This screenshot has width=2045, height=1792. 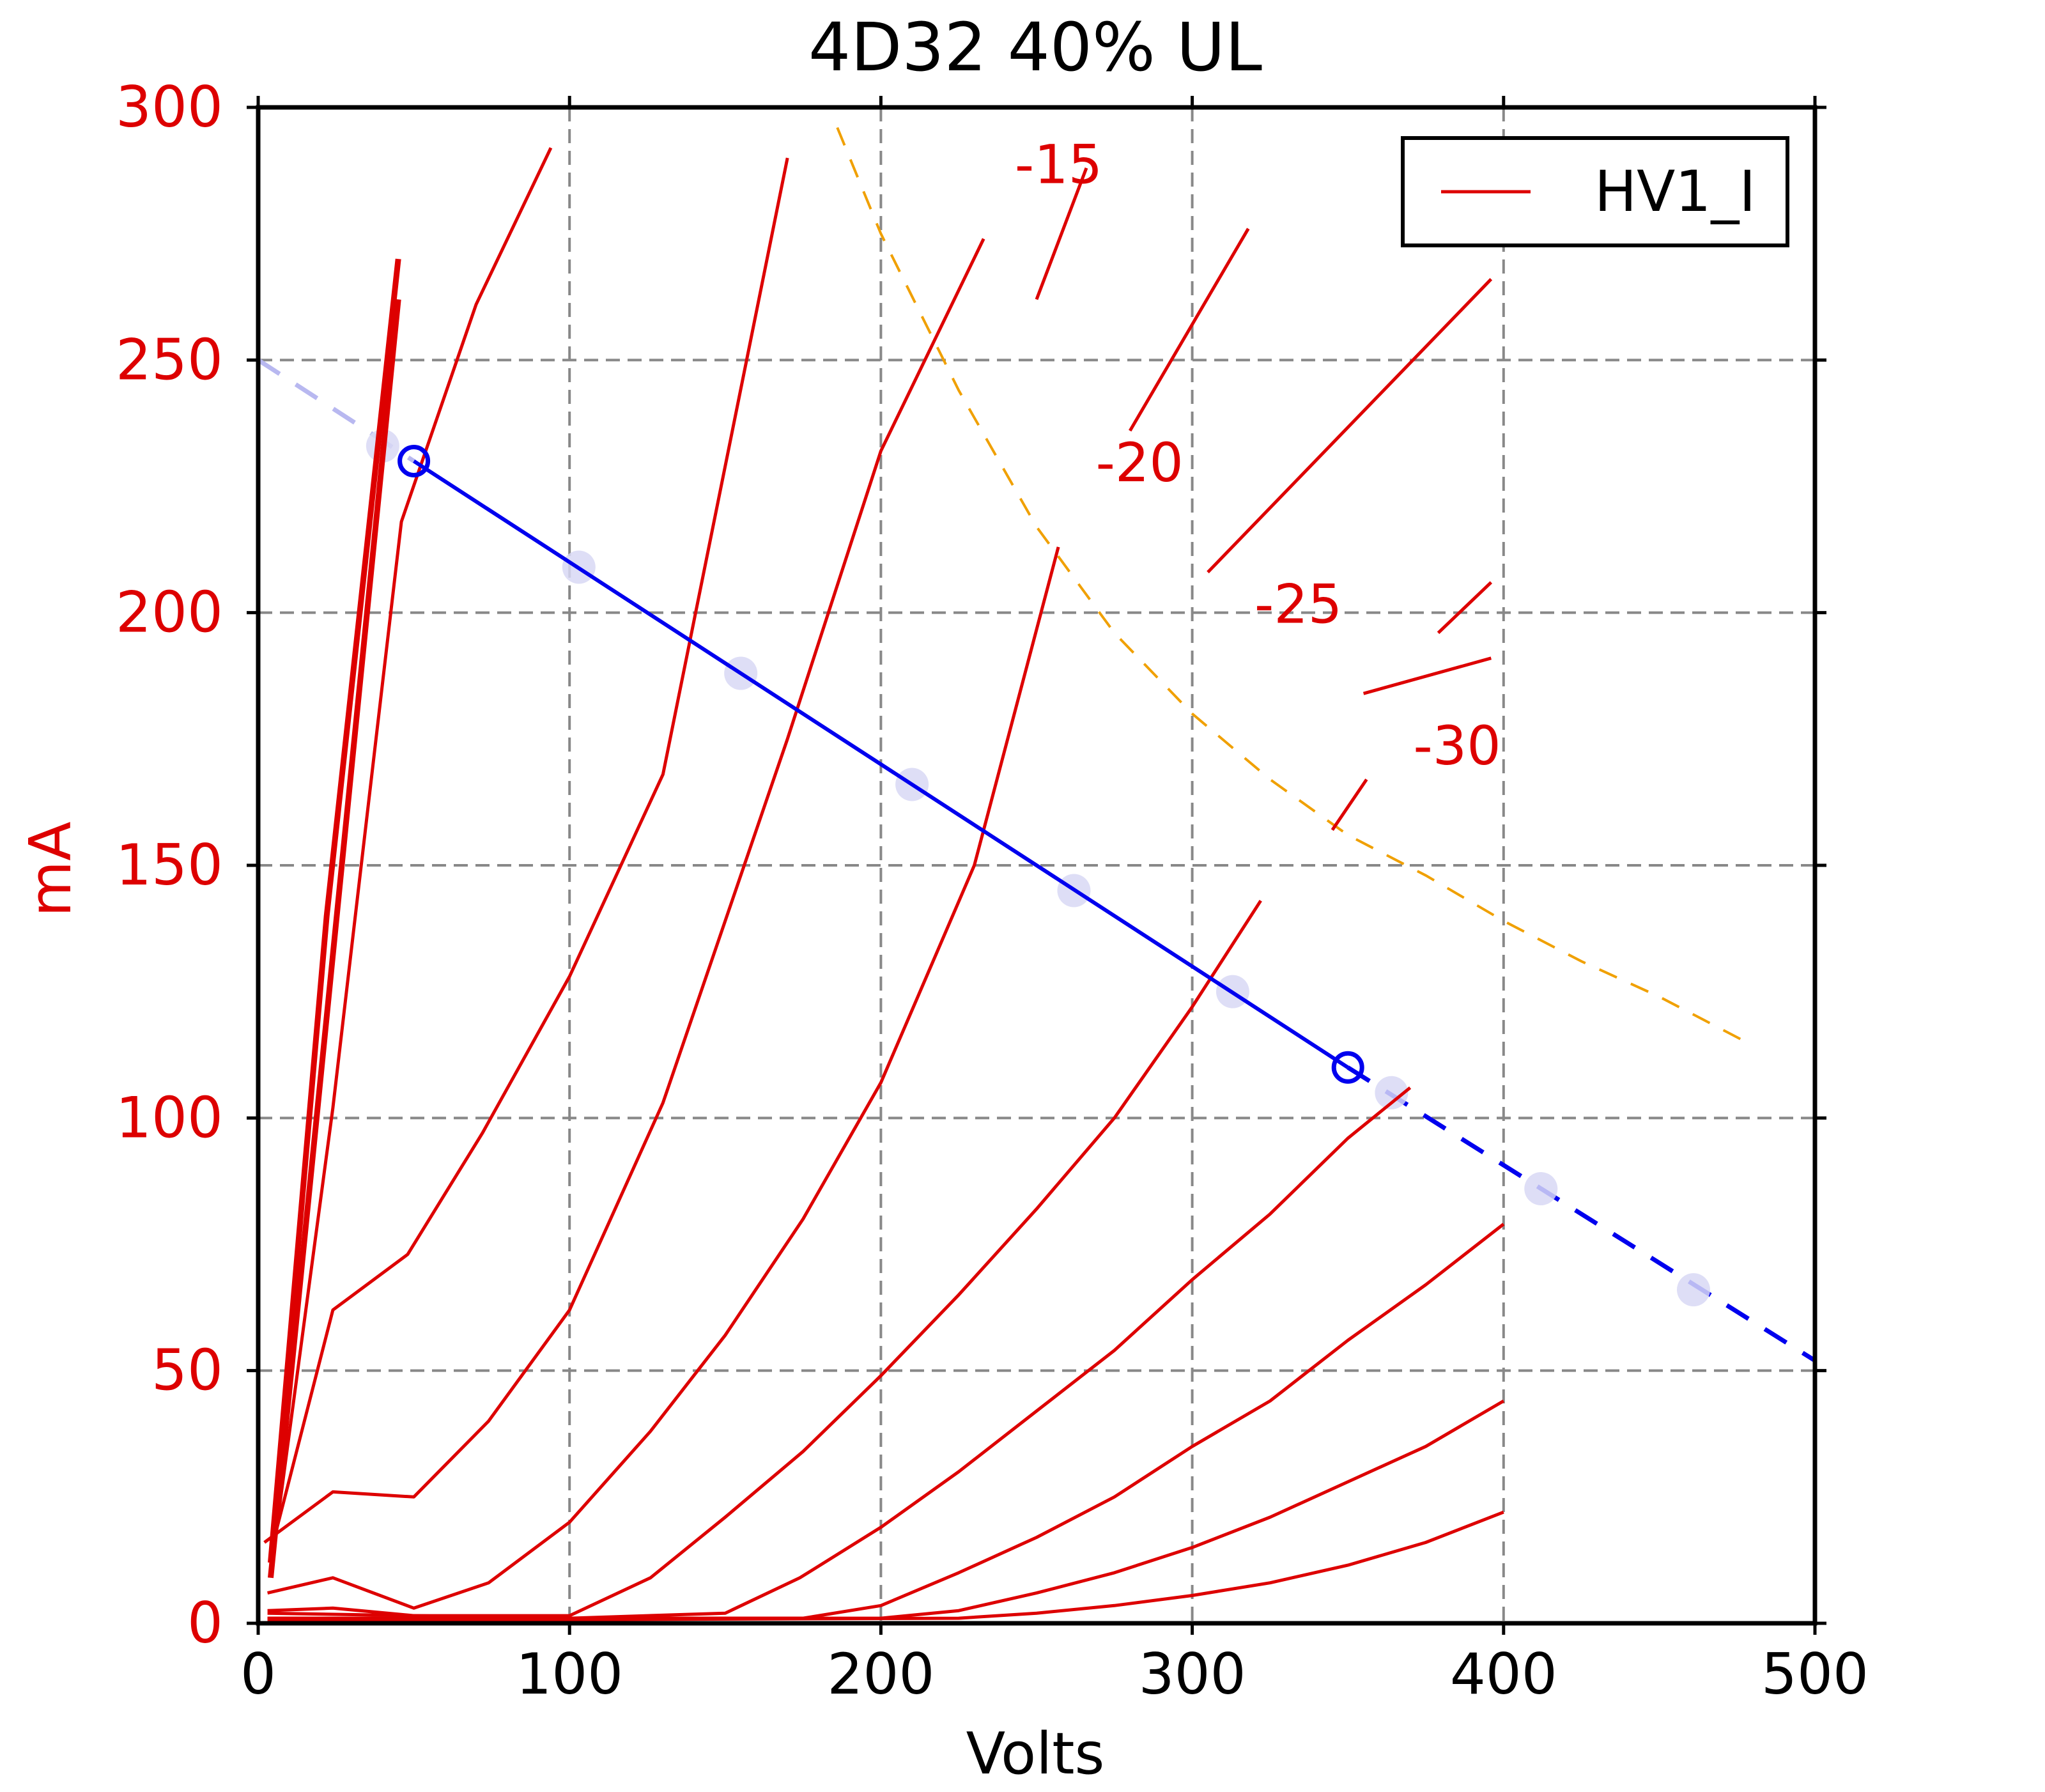 What do you see at coordinates (1675, 191) in the screenshot?
I see `legend-label: HV1_I` at bounding box center [1675, 191].